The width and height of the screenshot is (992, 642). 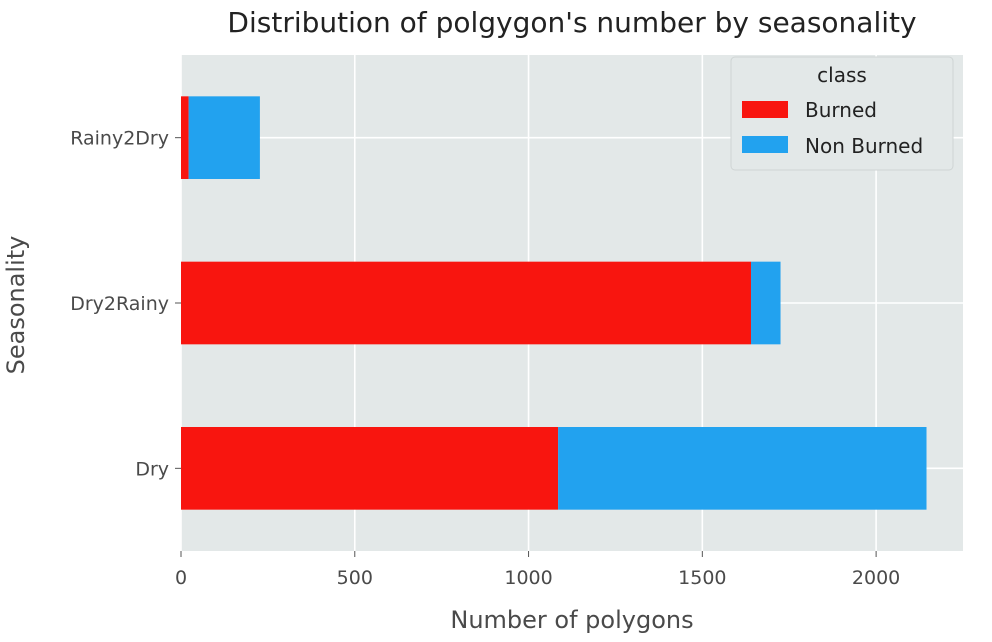 What do you see at coordinates (181, 578) in the screenshot?
I see `x-tick-label: 0` at bounding box center [181, 578].